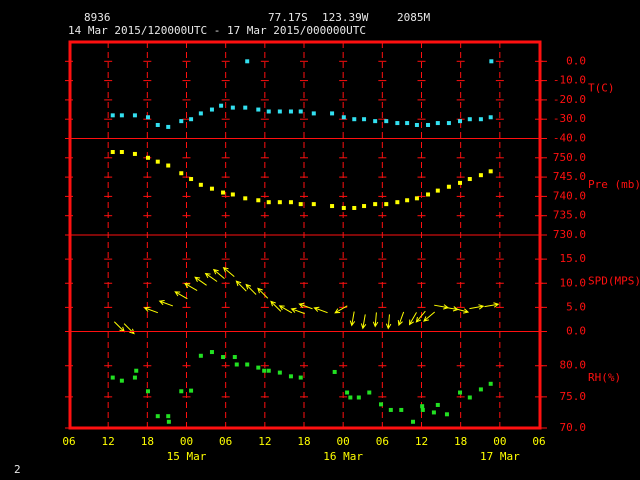 This screenshot has width=640, height=480. Describe the element at coordinates (569, 176) in the screenshot. I see `y-tick-label: 745.0` at that location.